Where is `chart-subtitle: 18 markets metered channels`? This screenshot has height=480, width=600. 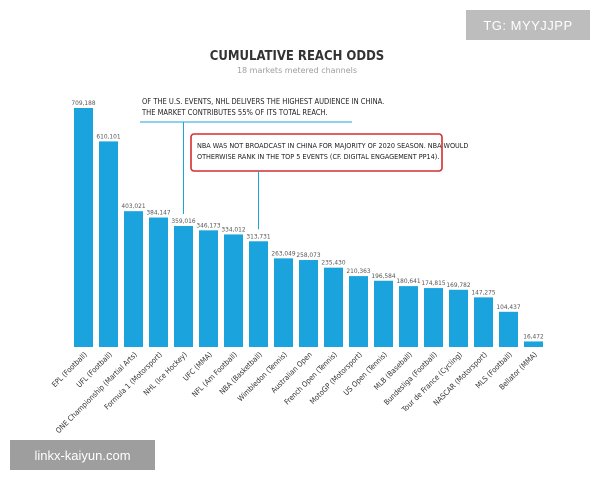 chart-subtitle: 18 markets metered channels is located at coordinates (297, 70).